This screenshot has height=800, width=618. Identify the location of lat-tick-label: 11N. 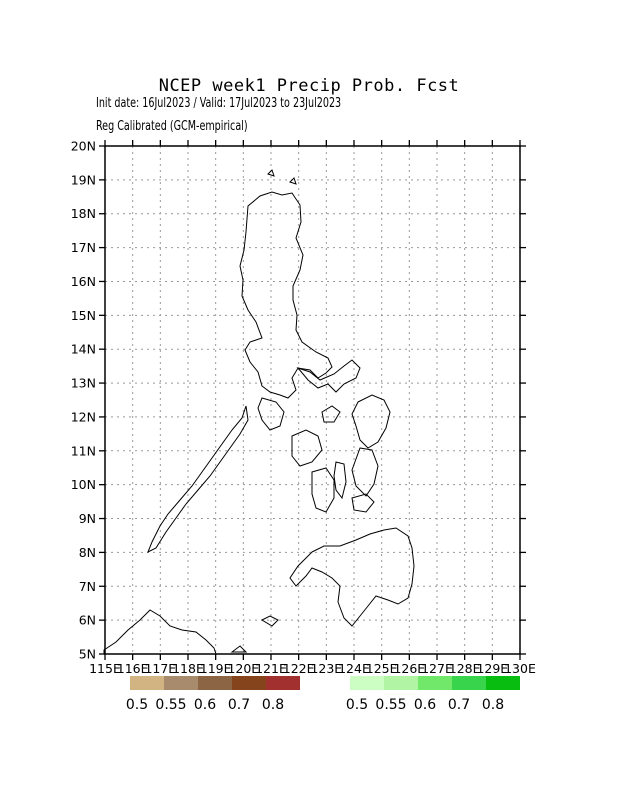
(83, 450).